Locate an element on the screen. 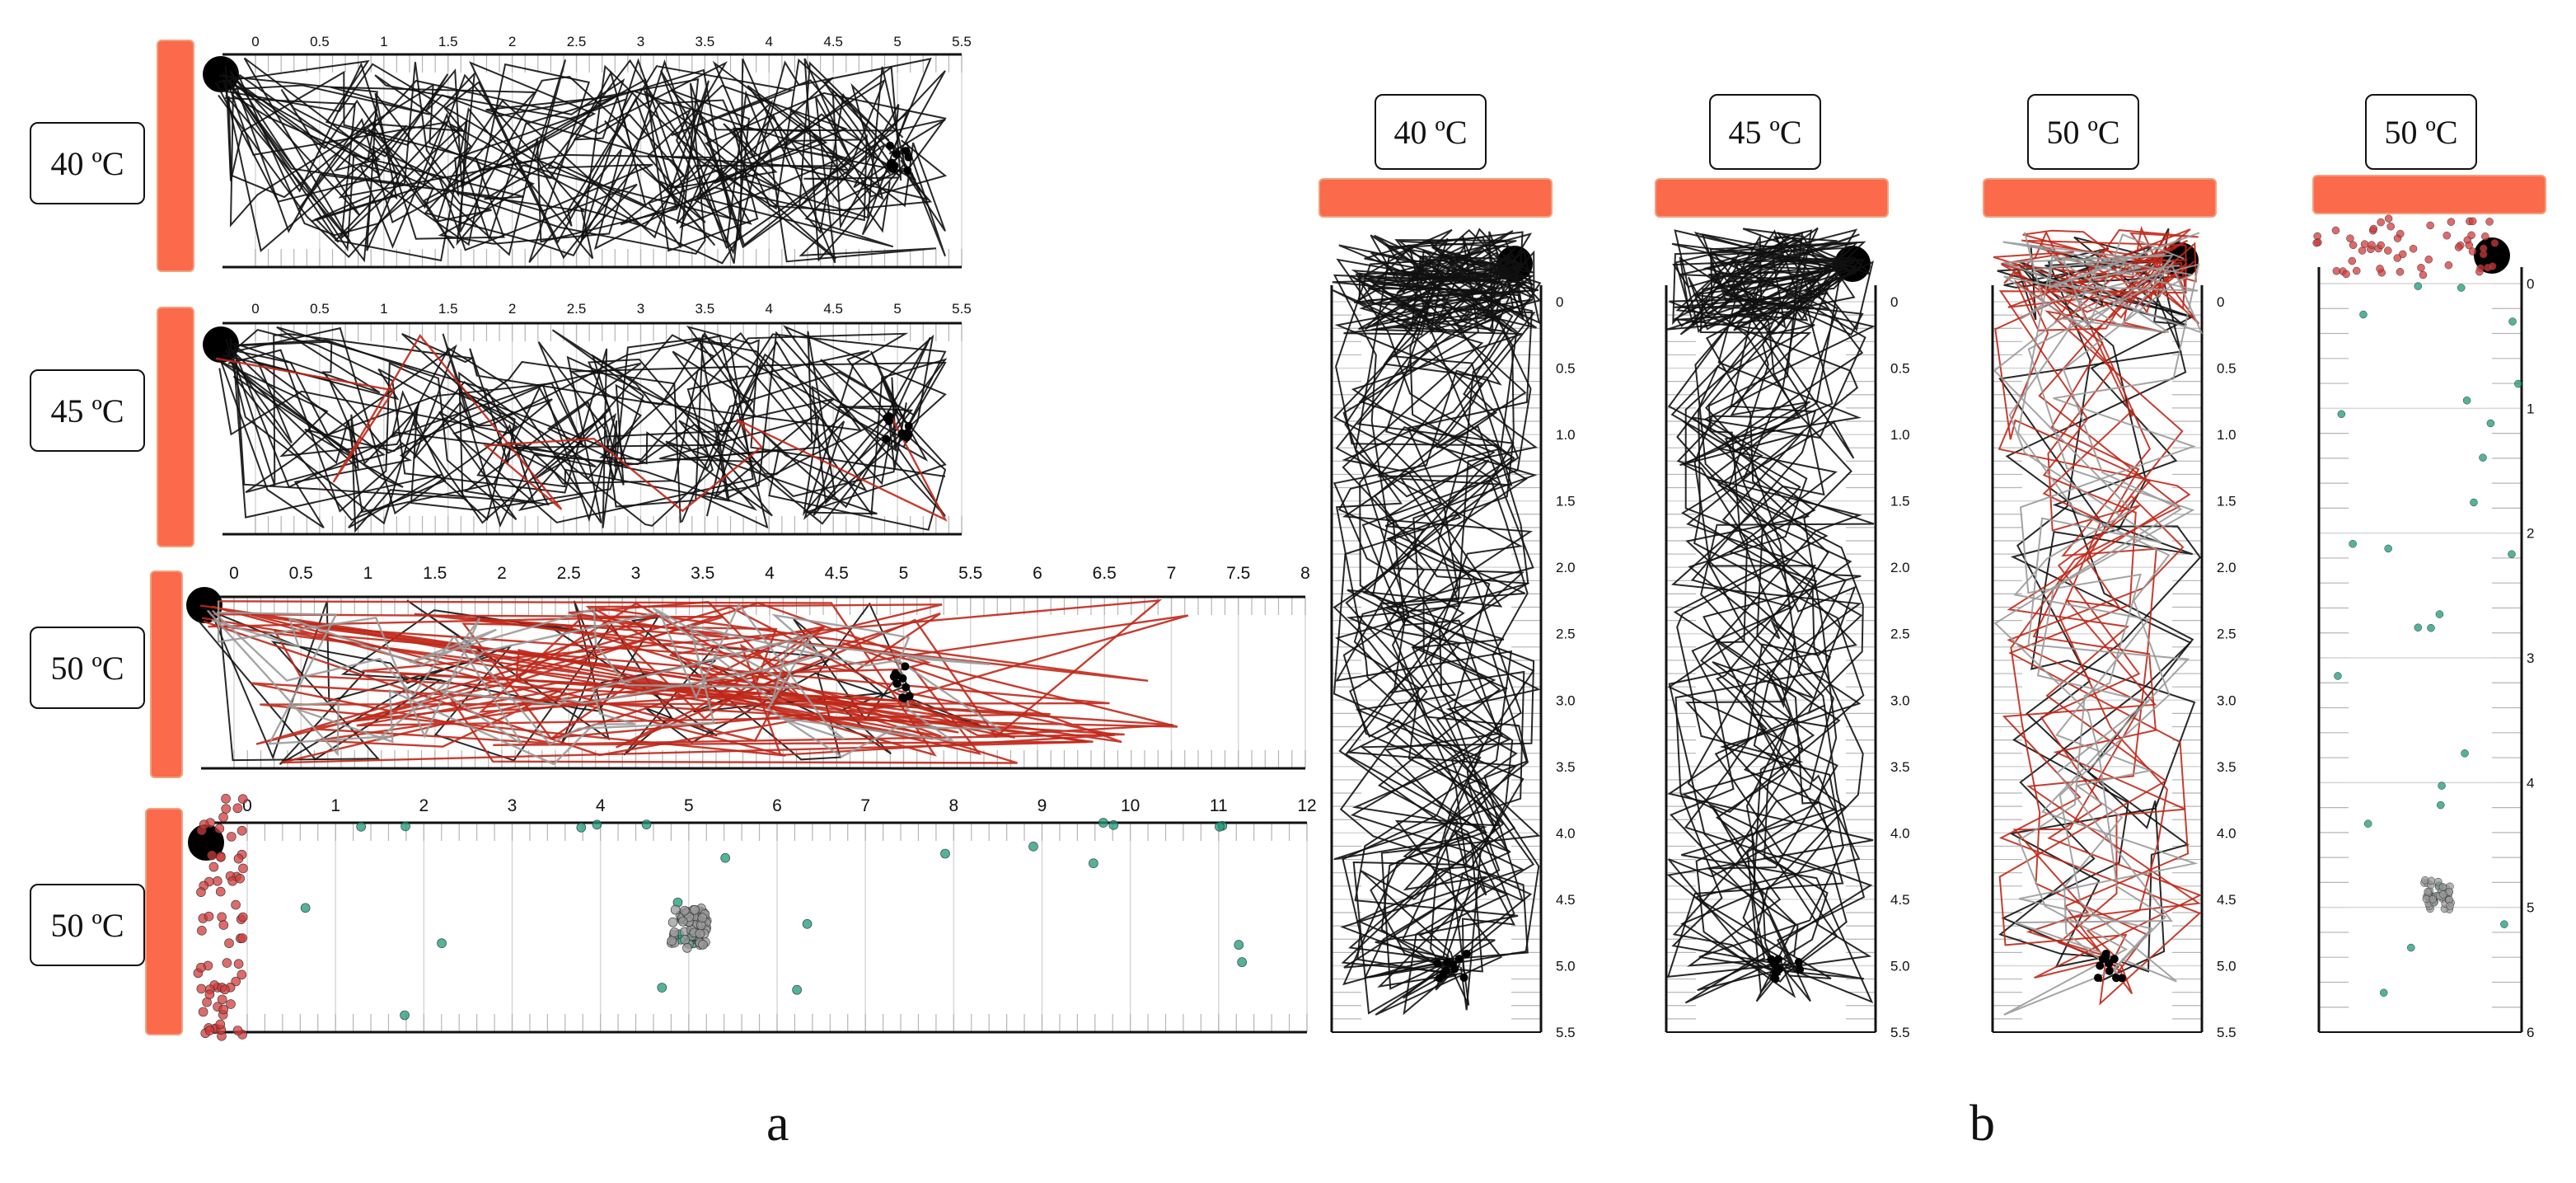 The image size is (2576, 1183). panel-b1: 0 0.5 1.0 1.5 2.0 2.5 3.0 3.5 4.0 4.5 5.0 5.5 is located at coordinates (1453, 634).